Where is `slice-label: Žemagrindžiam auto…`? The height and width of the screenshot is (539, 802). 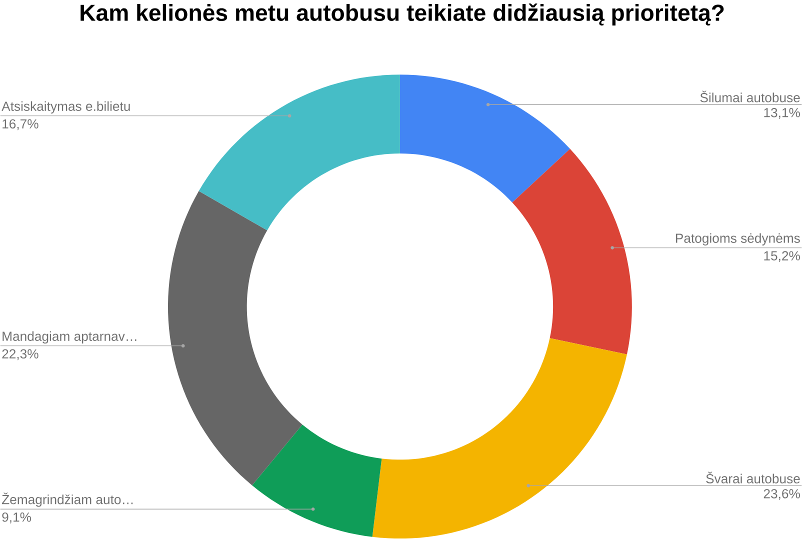
slice-label: Žemagrindžiam auto… is located at coordinates (67, 500).